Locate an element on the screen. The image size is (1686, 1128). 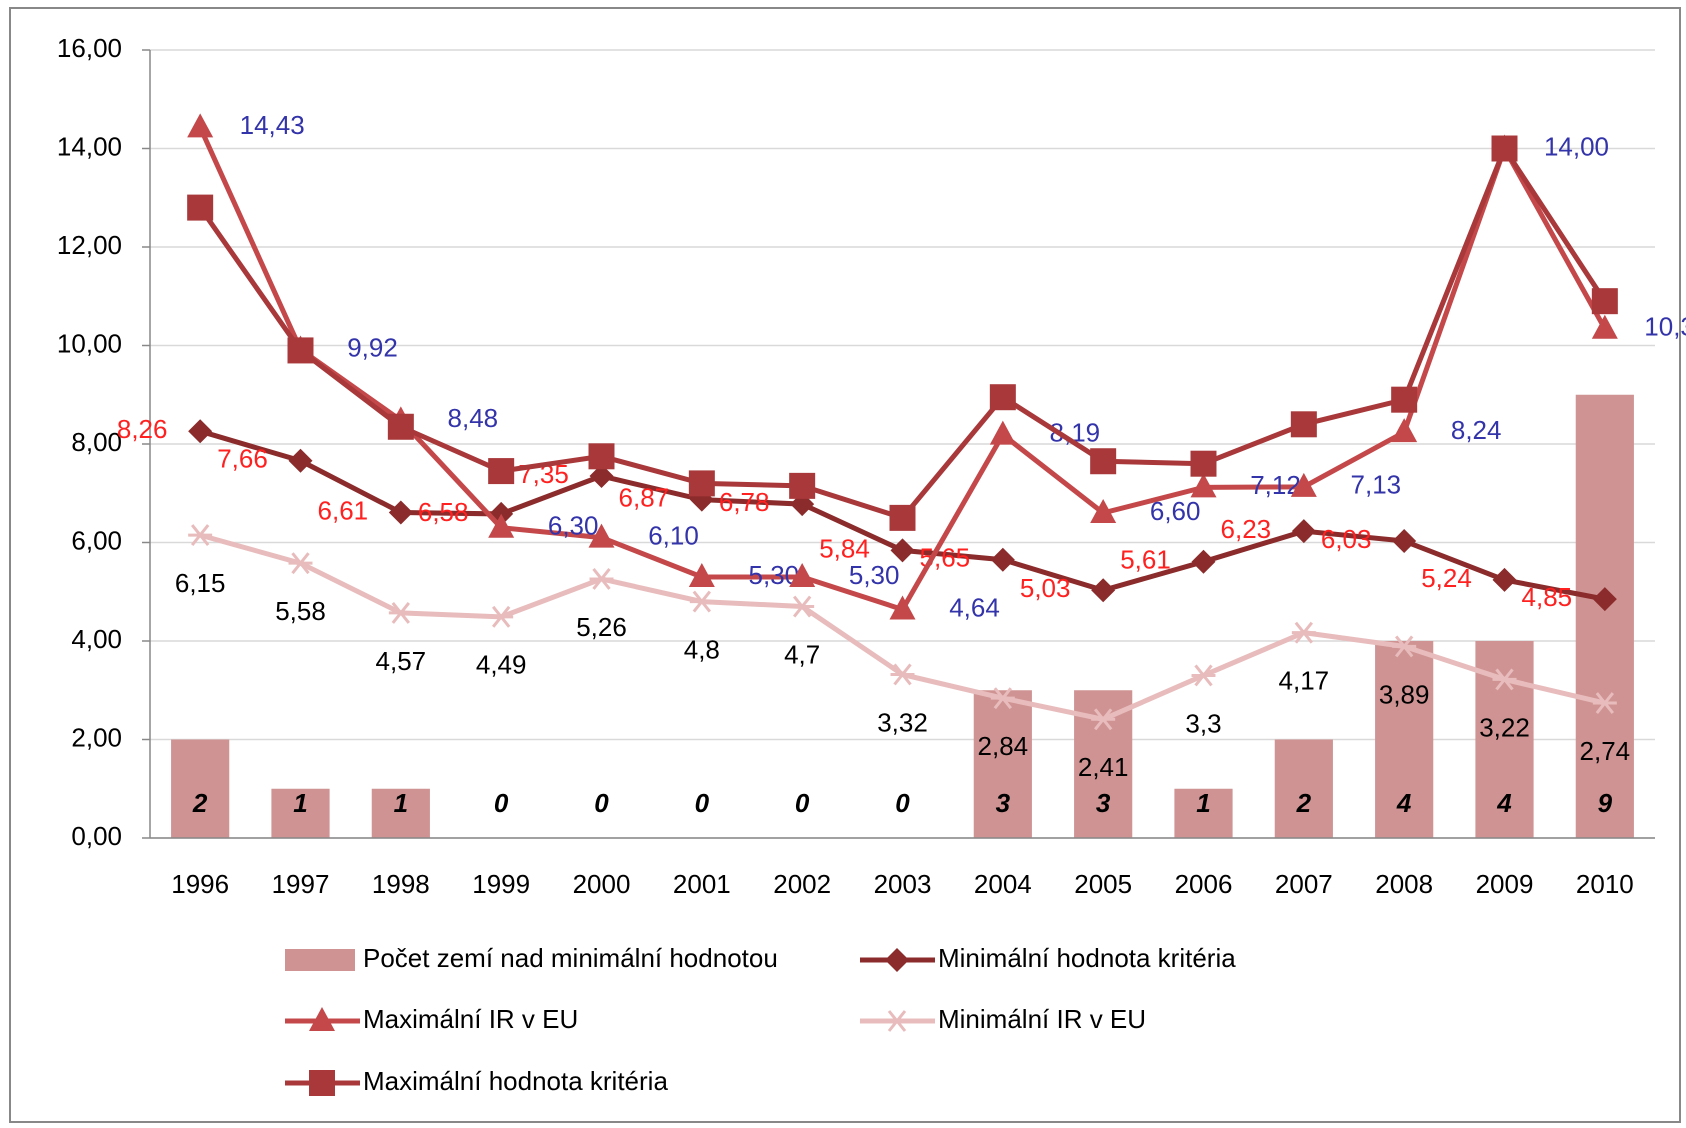
x-tick-label: 2006 is located at coordinates (1204, 884).